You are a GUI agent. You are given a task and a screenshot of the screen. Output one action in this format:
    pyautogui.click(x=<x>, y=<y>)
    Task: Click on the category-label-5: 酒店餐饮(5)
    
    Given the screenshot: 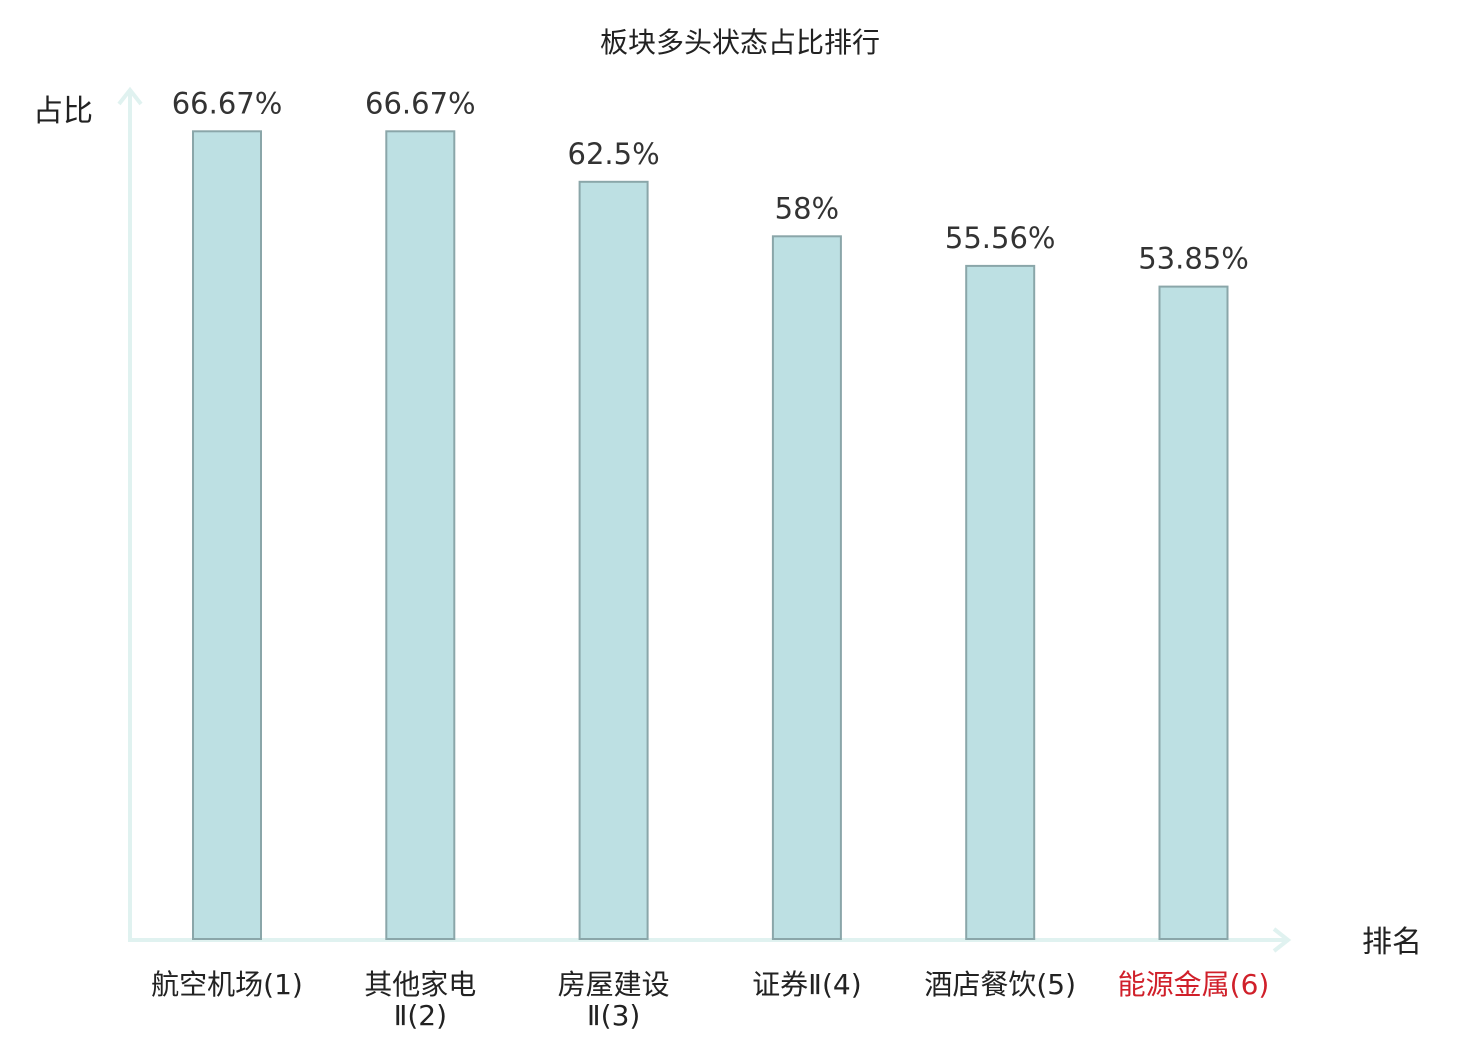 What is the action you would take?
    pyautogui.click(x=1000, y=984)
    